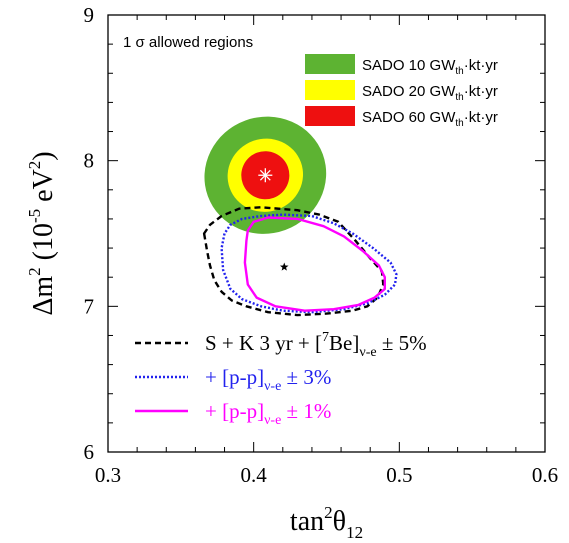 Image resolution: width=569 pixels, height=543 pixels. I want to click on legend-sado-label: SADO 60 GWth·kt·yr, so click(430, 119).